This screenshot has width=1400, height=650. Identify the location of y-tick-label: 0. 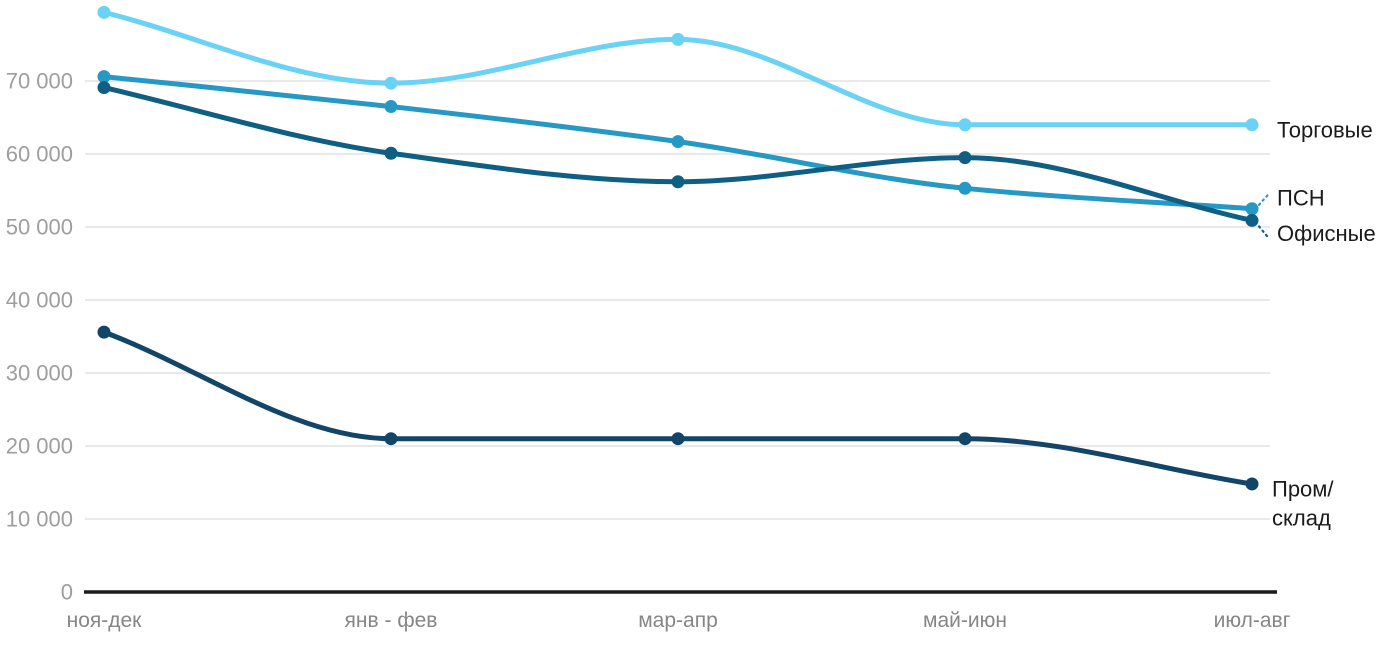
(67, 592).